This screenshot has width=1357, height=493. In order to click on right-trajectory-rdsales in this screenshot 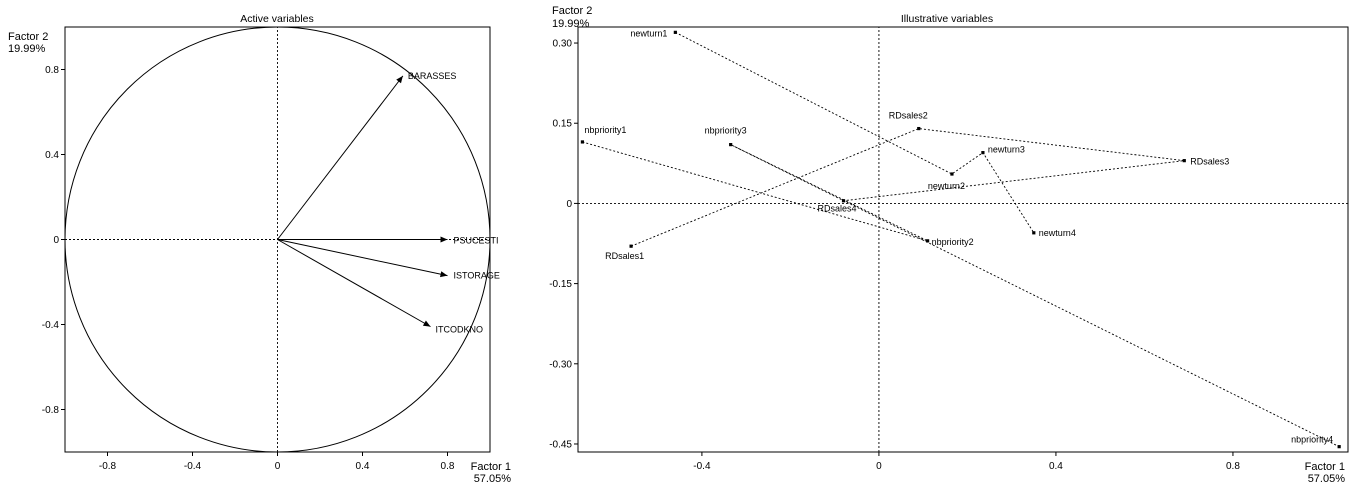, I will do `click(907, 187)`.